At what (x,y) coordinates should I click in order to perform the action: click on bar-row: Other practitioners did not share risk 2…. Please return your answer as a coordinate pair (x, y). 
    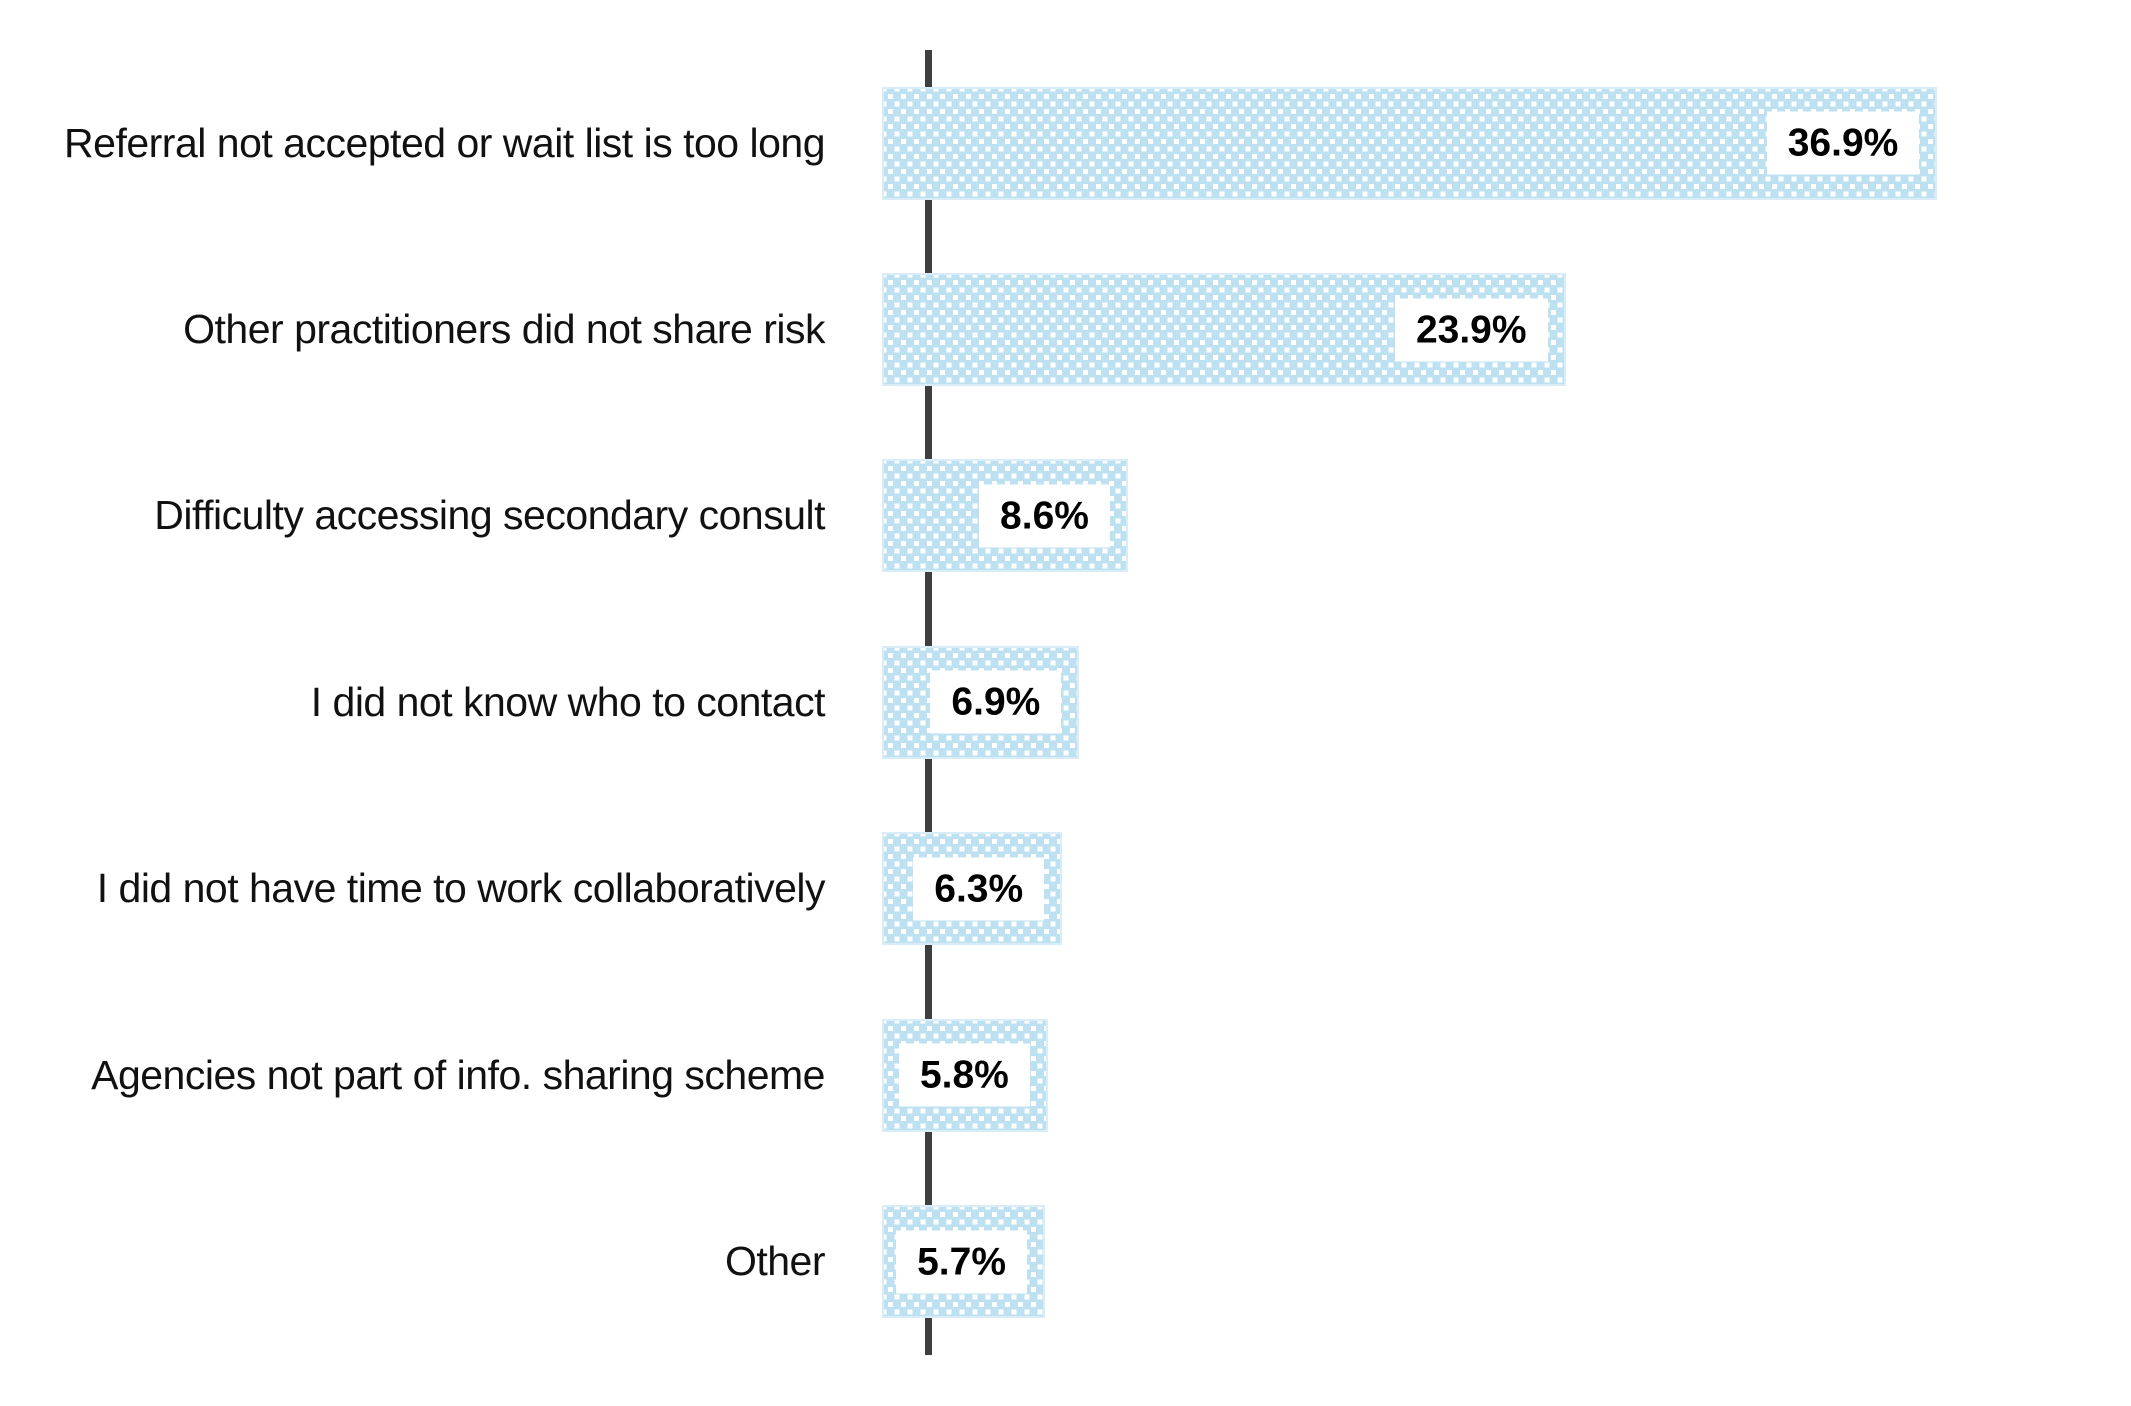
    Looking at the image, I should click on (1065, 329).